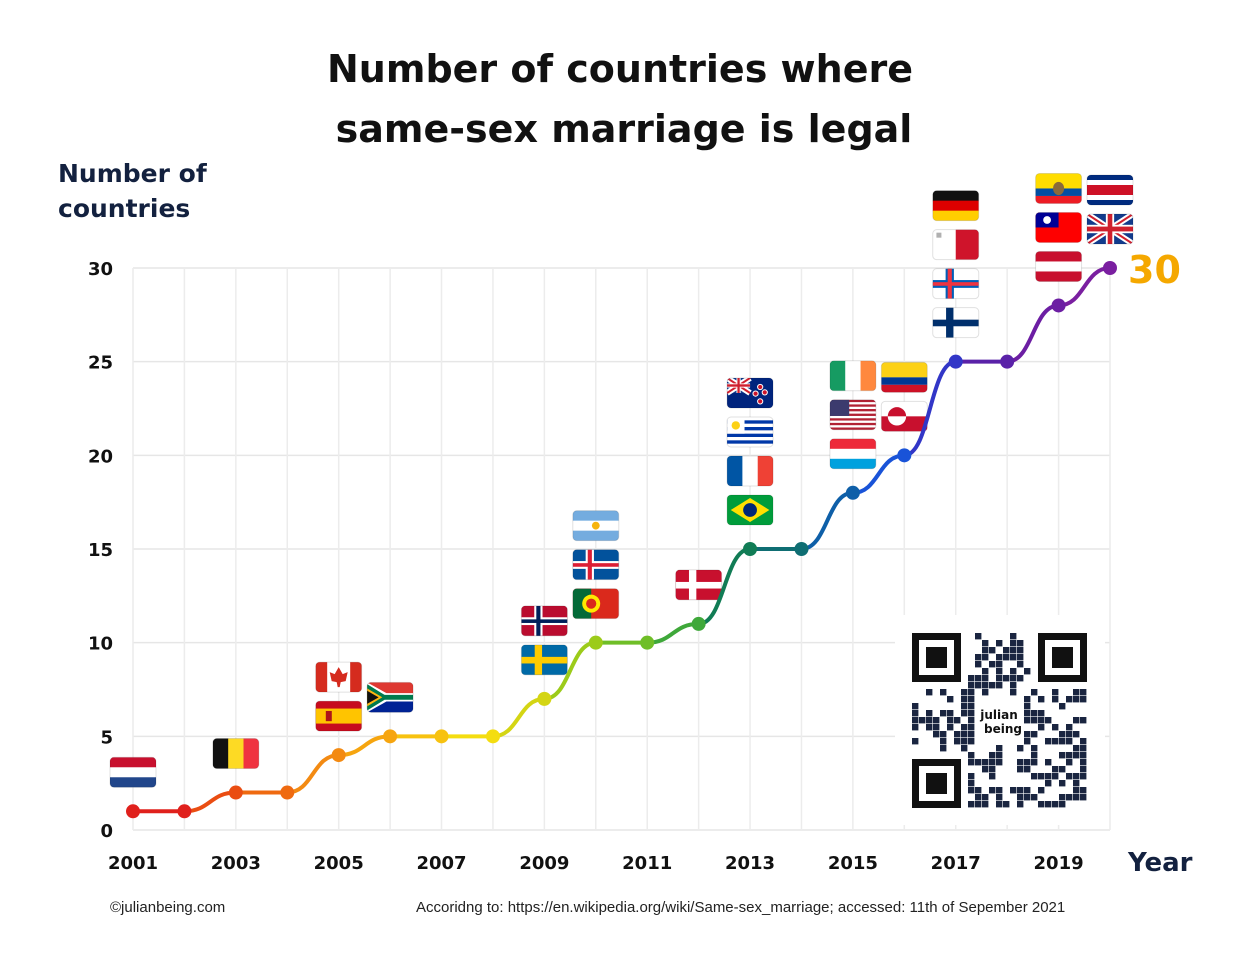 The width and height of the screenshot is (1250, 953). I want to click on chart-title-line-1: Number of countries where, so click(620, 69).